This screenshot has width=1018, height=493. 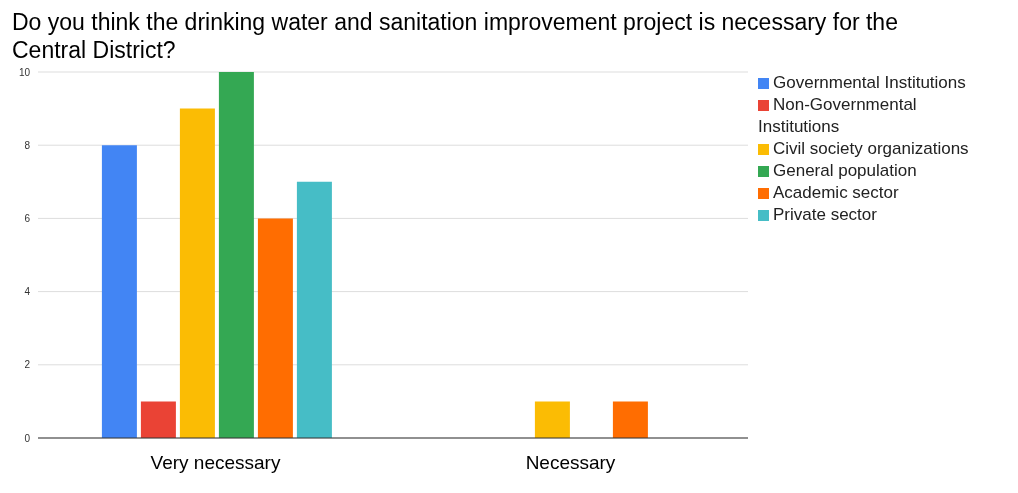 What do you see at coordinates (455, 36) in the screenshot?
I see `chart-title: Do you think the drinking water and sanitation improvement project is necessary for the Central District?` at bounding box center [455, 36].